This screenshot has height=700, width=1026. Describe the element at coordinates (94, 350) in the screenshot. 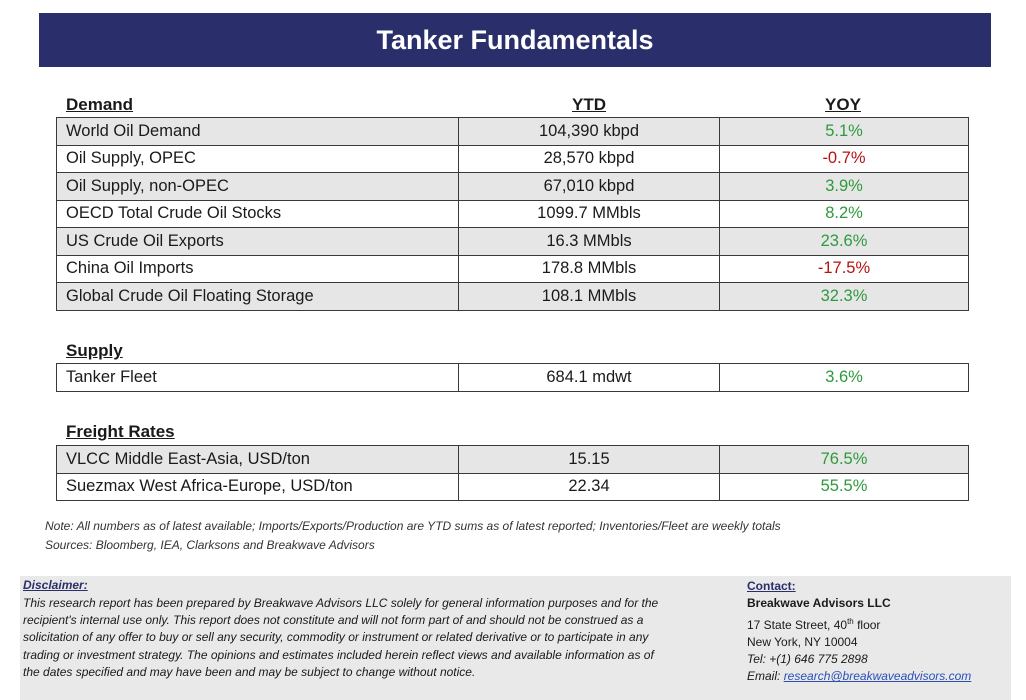

I see `supply-heading: Supply` at that location.